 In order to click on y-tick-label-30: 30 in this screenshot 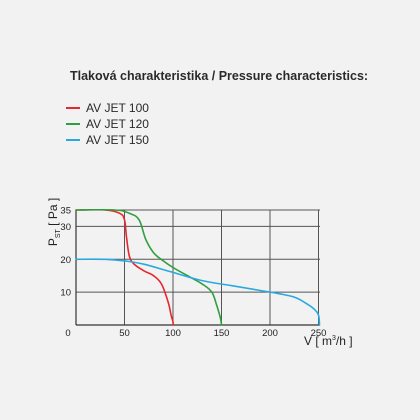, I will do `click(65, 227)`.